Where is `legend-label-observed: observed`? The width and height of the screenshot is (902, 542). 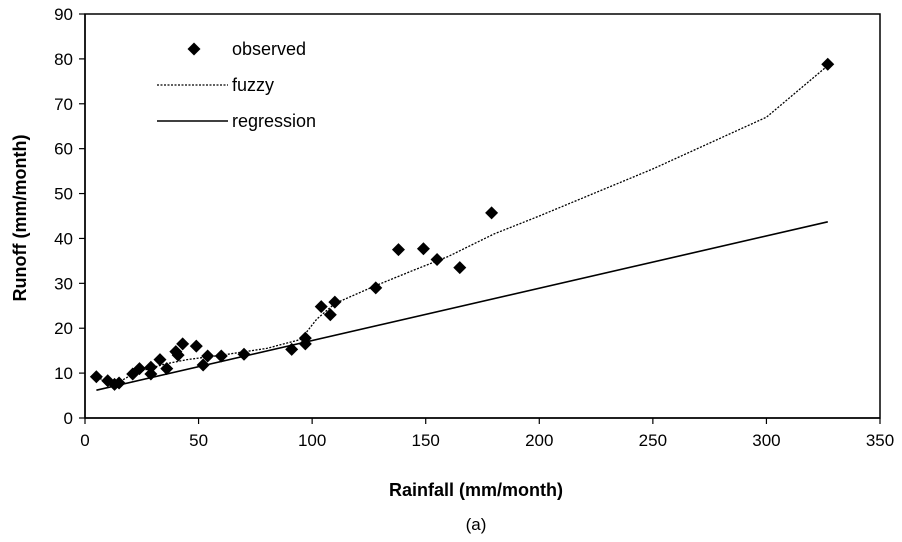 legend-label-observed: observed is located at coordinates (269, 49).